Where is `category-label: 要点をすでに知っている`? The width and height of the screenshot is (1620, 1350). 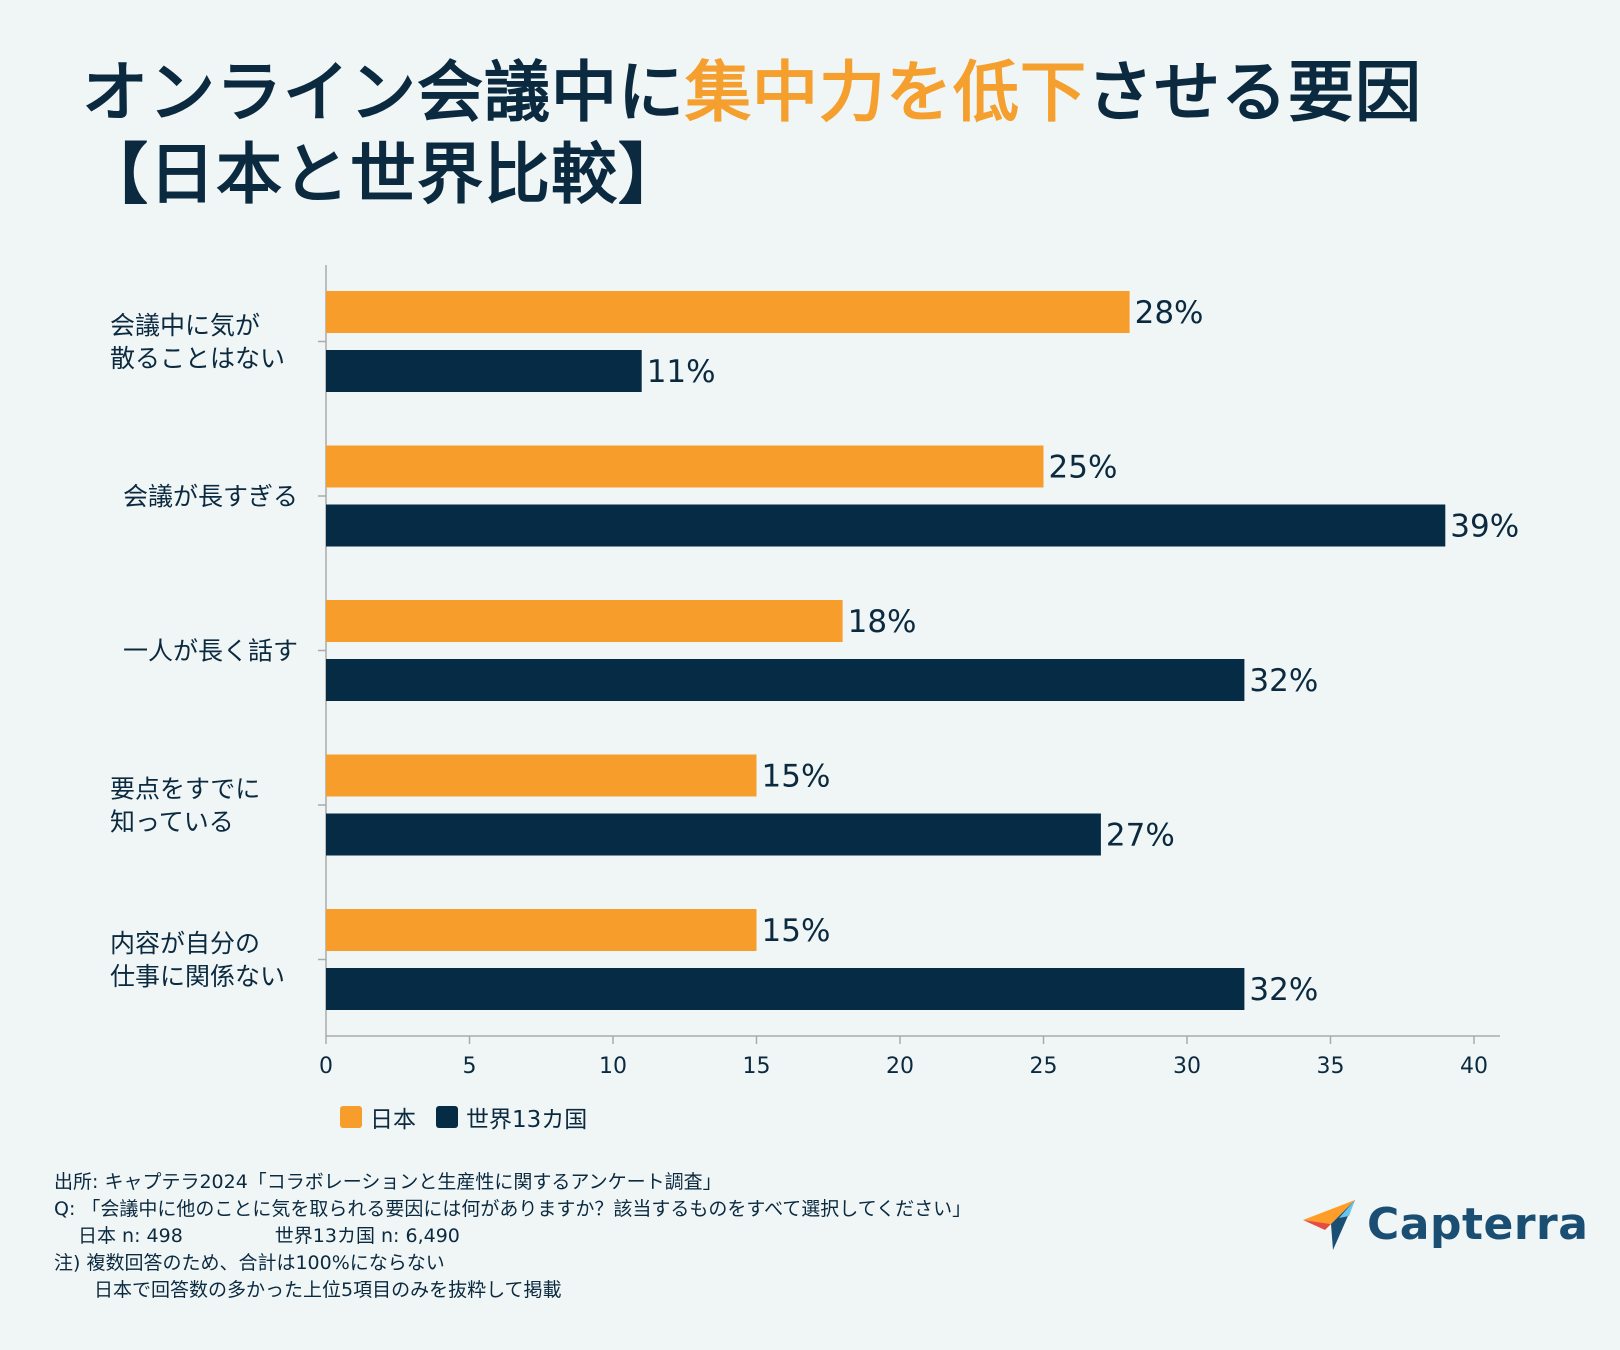 category-label: 要点をすでに知っている is located at coordinates (185, 806).